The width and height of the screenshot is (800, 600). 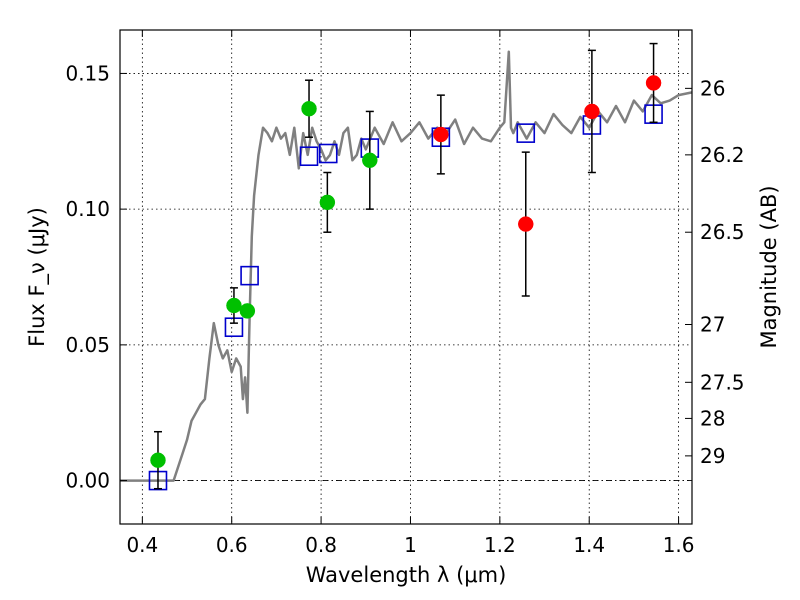 I want to click on x-axis-label: Wavelength λ (μm), so click(x=406, y=575).